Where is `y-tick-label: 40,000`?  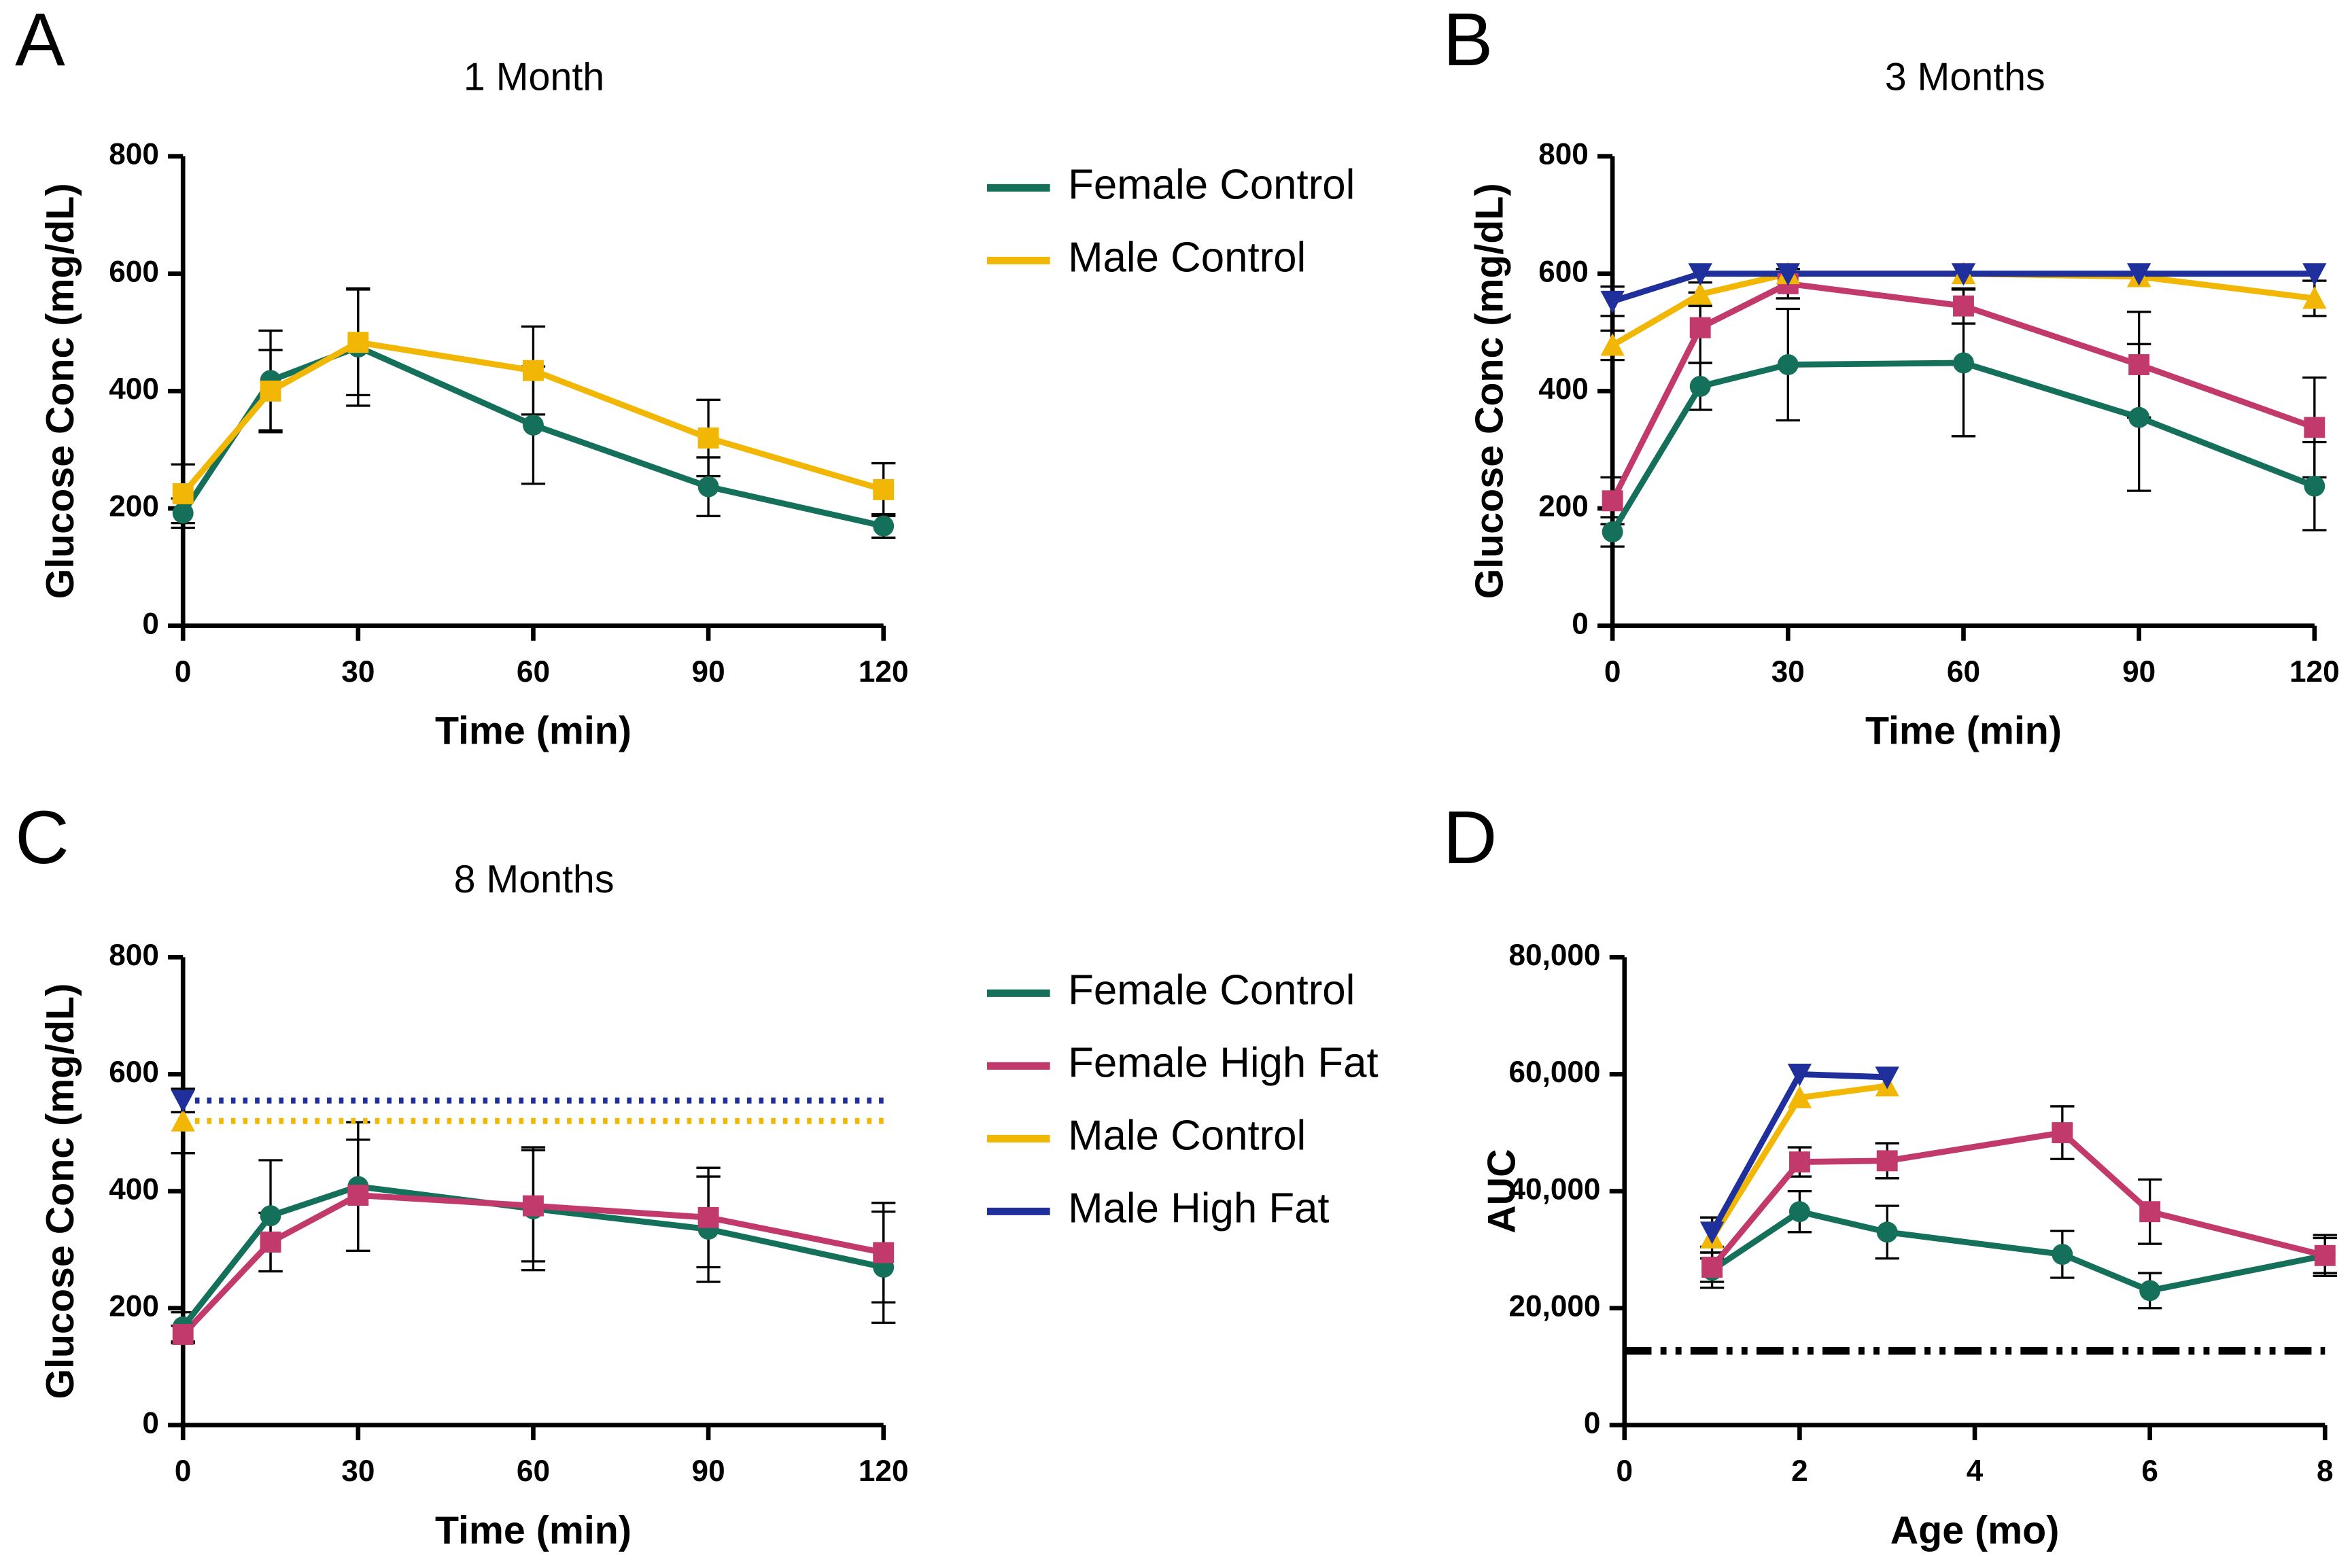 y-tick-label: 40,000 is located at coordinates (1555, 1189).